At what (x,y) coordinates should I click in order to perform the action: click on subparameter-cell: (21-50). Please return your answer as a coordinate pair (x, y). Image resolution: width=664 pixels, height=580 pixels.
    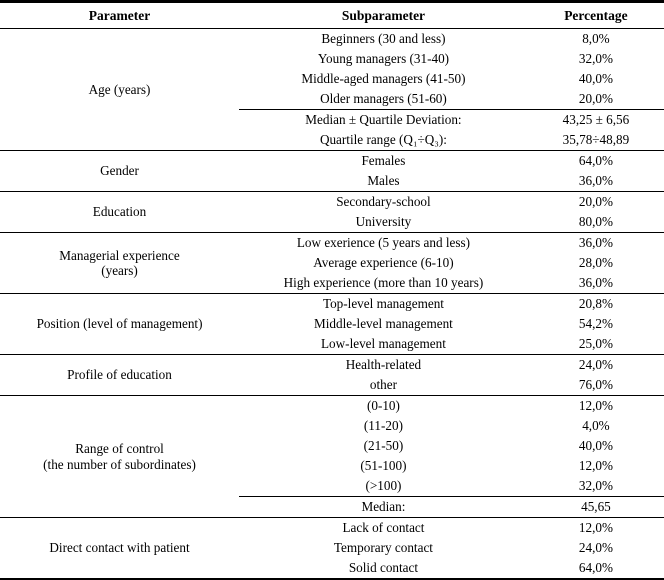
    Looking at the image, I should click on (383, 446).